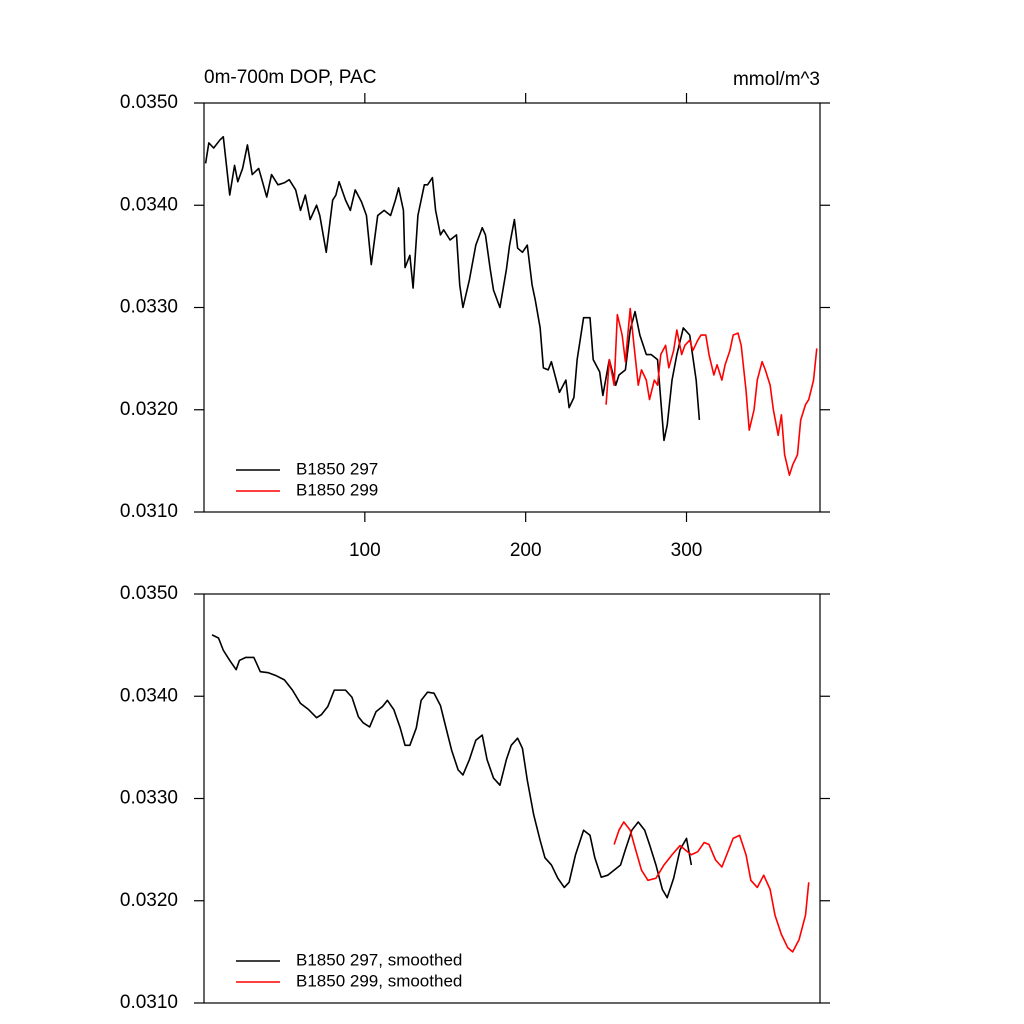 The width and height of the screenshot is (1024, 1024). Describe the element at coordinates (337, 468) in the screenshot. I see `legend-label: B1850 297` at that location.